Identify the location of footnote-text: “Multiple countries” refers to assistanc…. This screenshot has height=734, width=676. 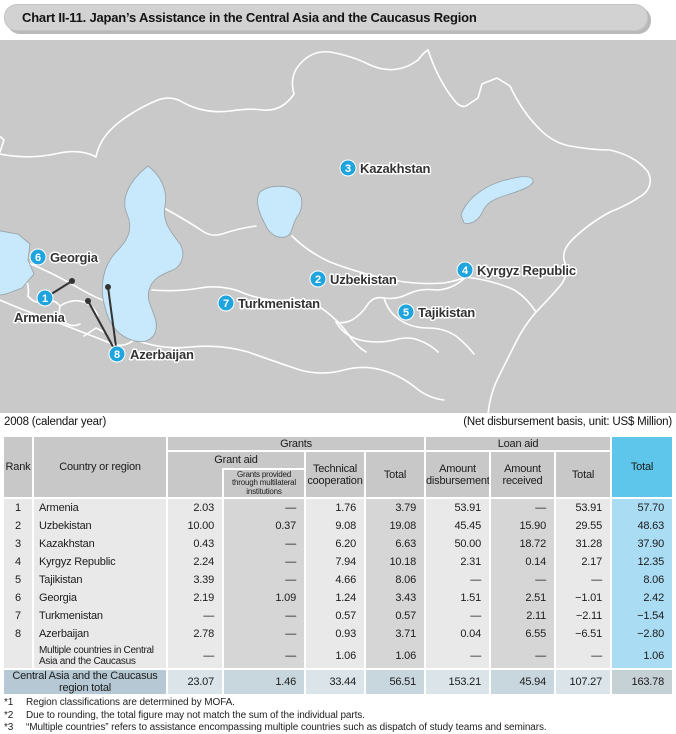
(286, 727).